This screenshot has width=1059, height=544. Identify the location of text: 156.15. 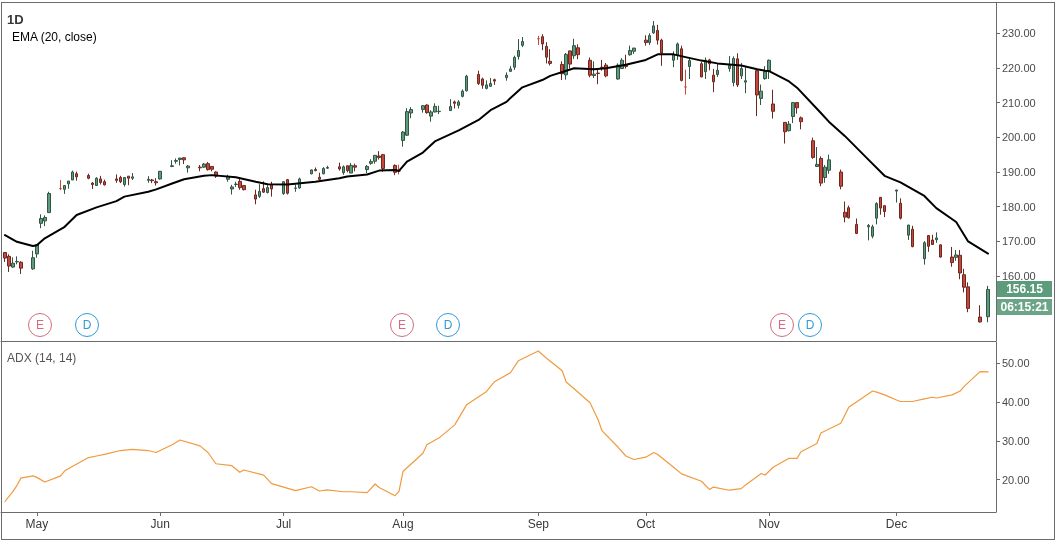
(1024, 289).